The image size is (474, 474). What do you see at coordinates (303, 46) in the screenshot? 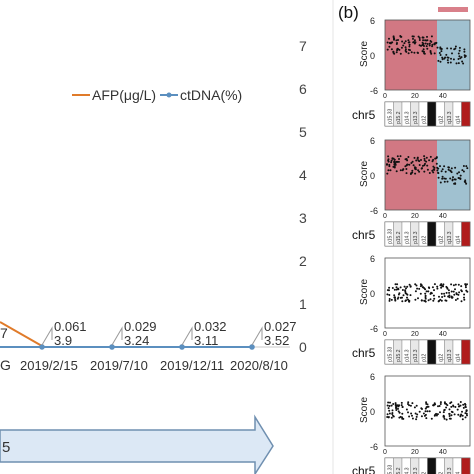
I see `right-axis-tick-label: 7` at bounding box center [303, 46].